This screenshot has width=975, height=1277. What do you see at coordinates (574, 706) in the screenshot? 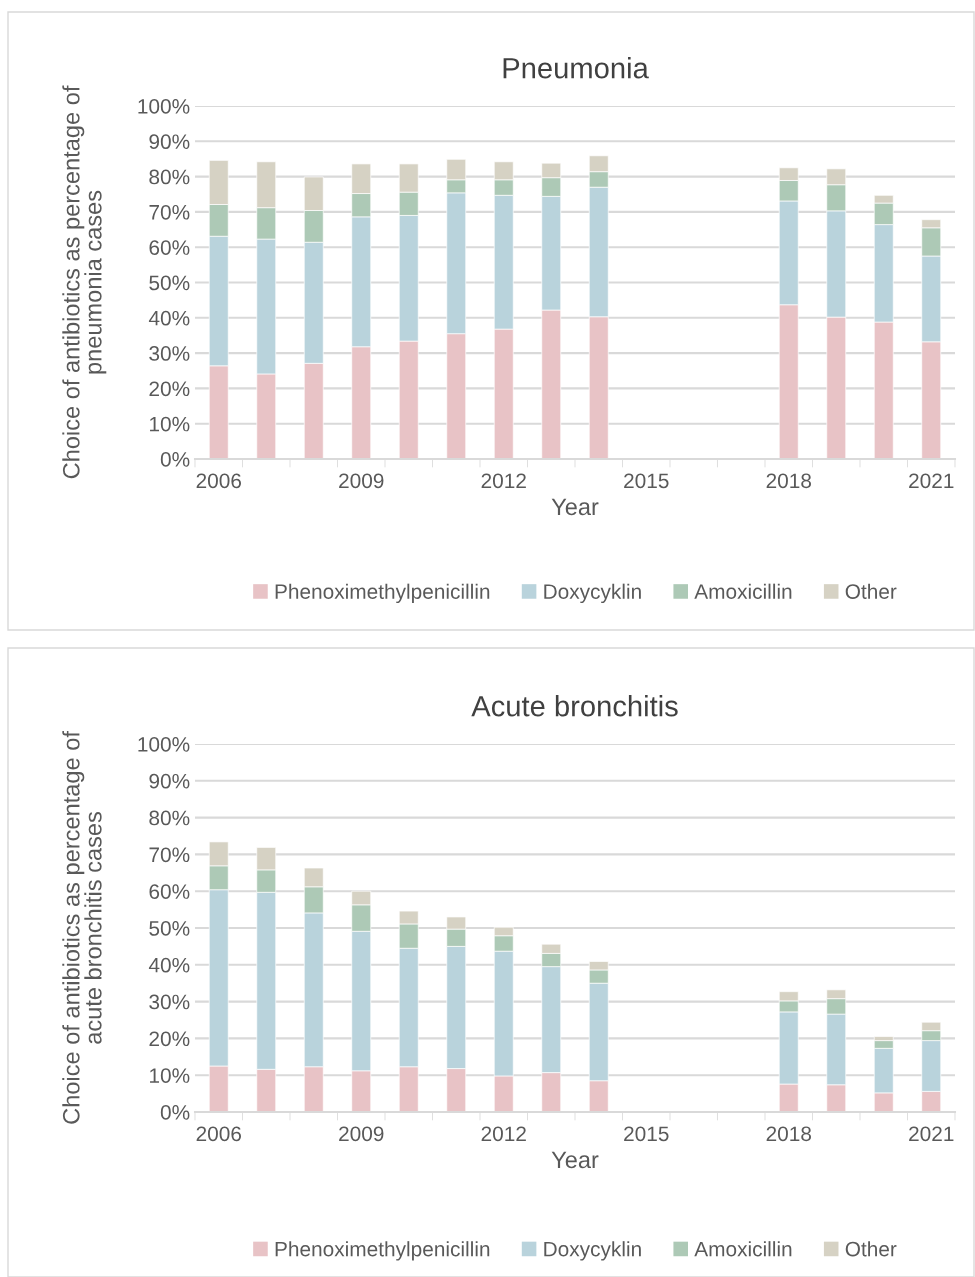
I see `chart-title: Acute bronchitis` at bounding box center [574, 706].